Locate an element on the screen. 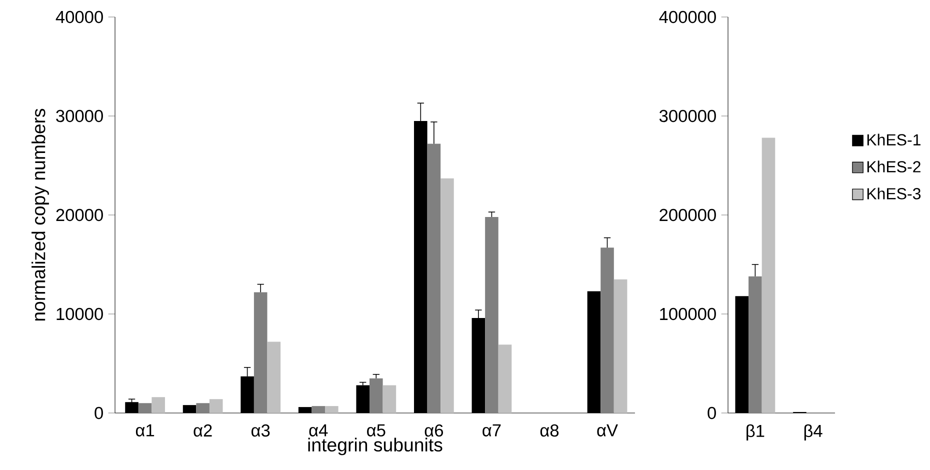  x-tick-label: β4 is located at coordinates (813, 432).